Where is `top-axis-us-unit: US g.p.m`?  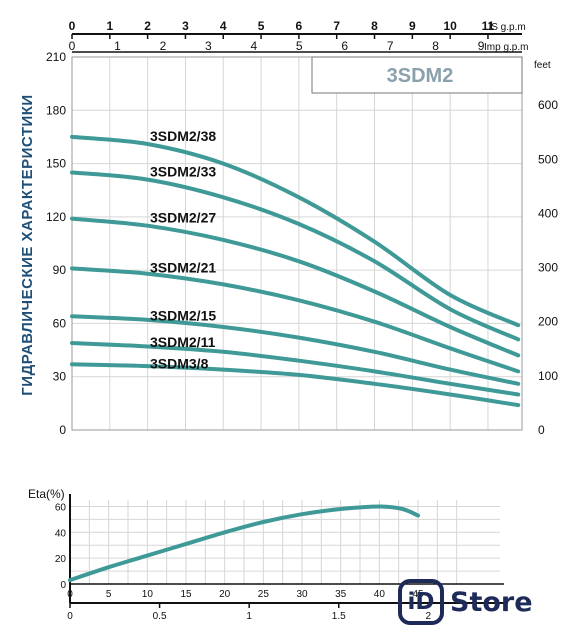
top-axis-us-unit: US g.p.m is located at coordinates (505, 27).